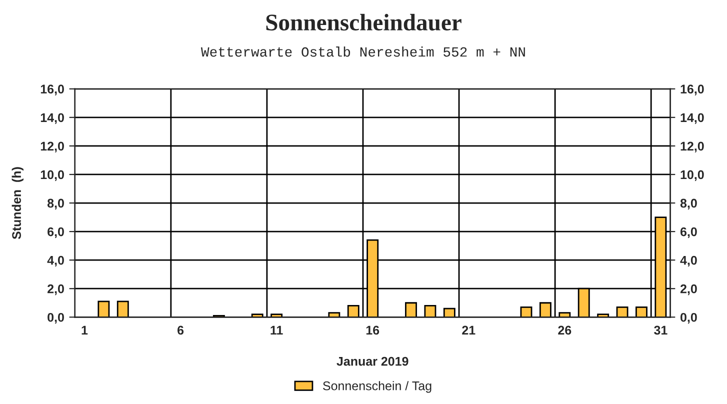 The height and width of the screenshot is (404, 727). What do you see at coordinates (692, 175) in the screenshot?
I see `y2-tick-label: 10,0` at bounding box center [692, 175].